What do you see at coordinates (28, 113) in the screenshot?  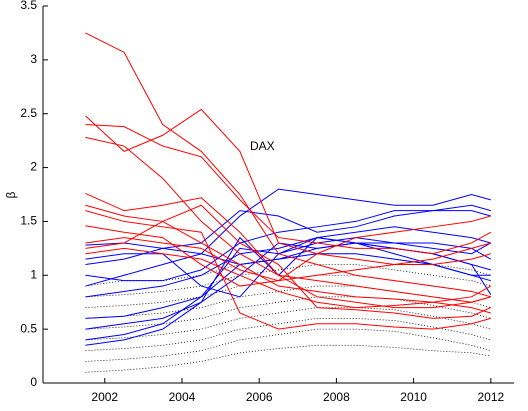 I see `y-tick-label: 2.5` at bounding box center [28, 113].